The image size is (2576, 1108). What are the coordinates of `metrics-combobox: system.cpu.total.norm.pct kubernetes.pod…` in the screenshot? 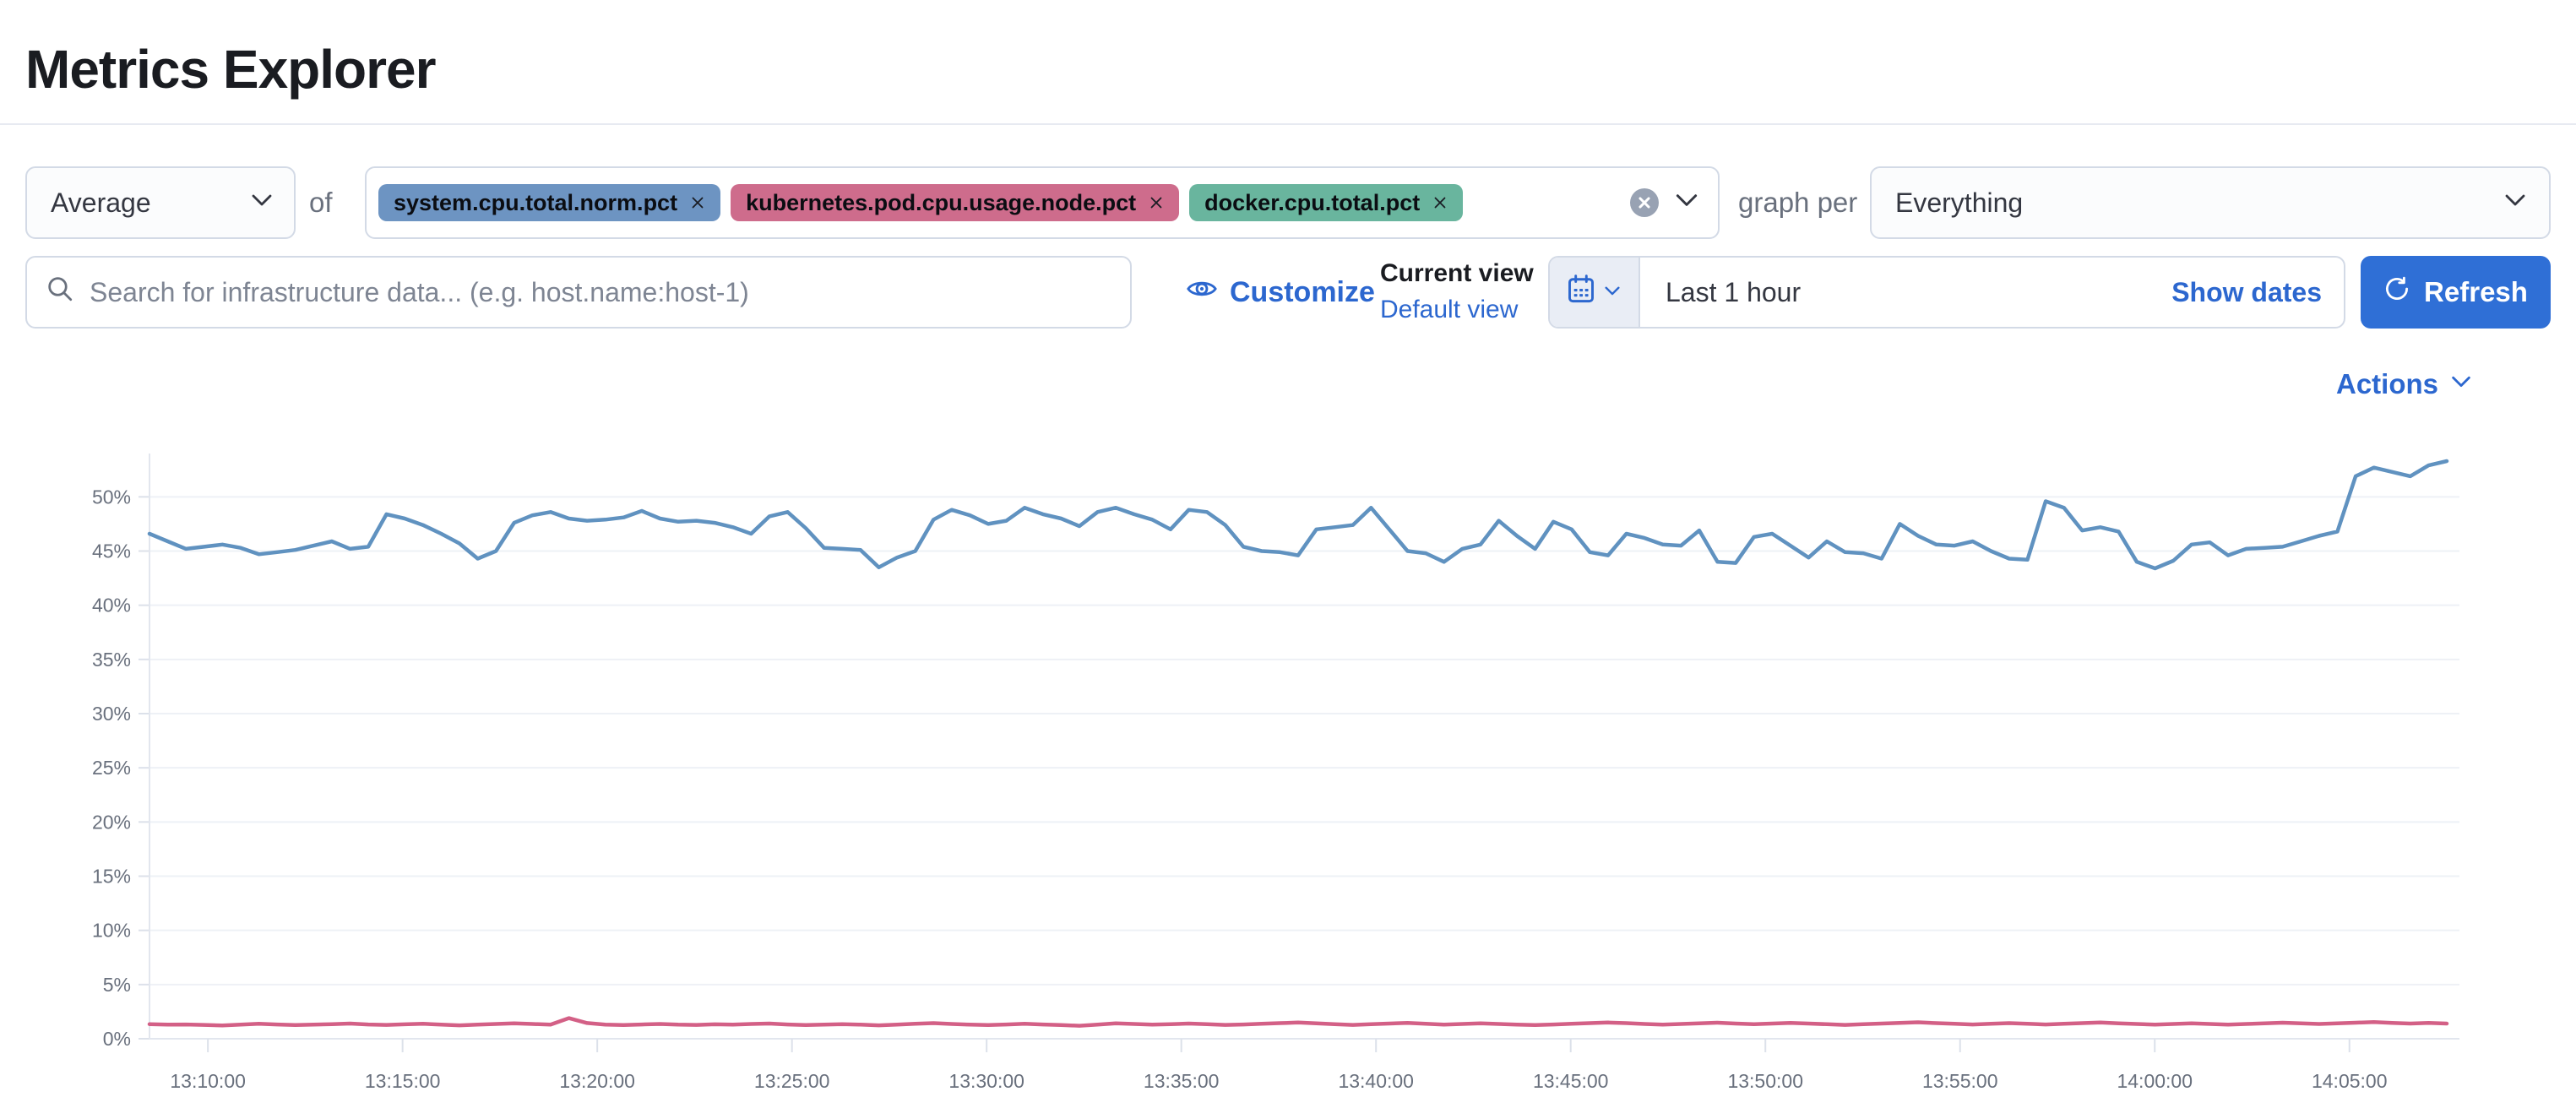 It's located at (1042, 202).